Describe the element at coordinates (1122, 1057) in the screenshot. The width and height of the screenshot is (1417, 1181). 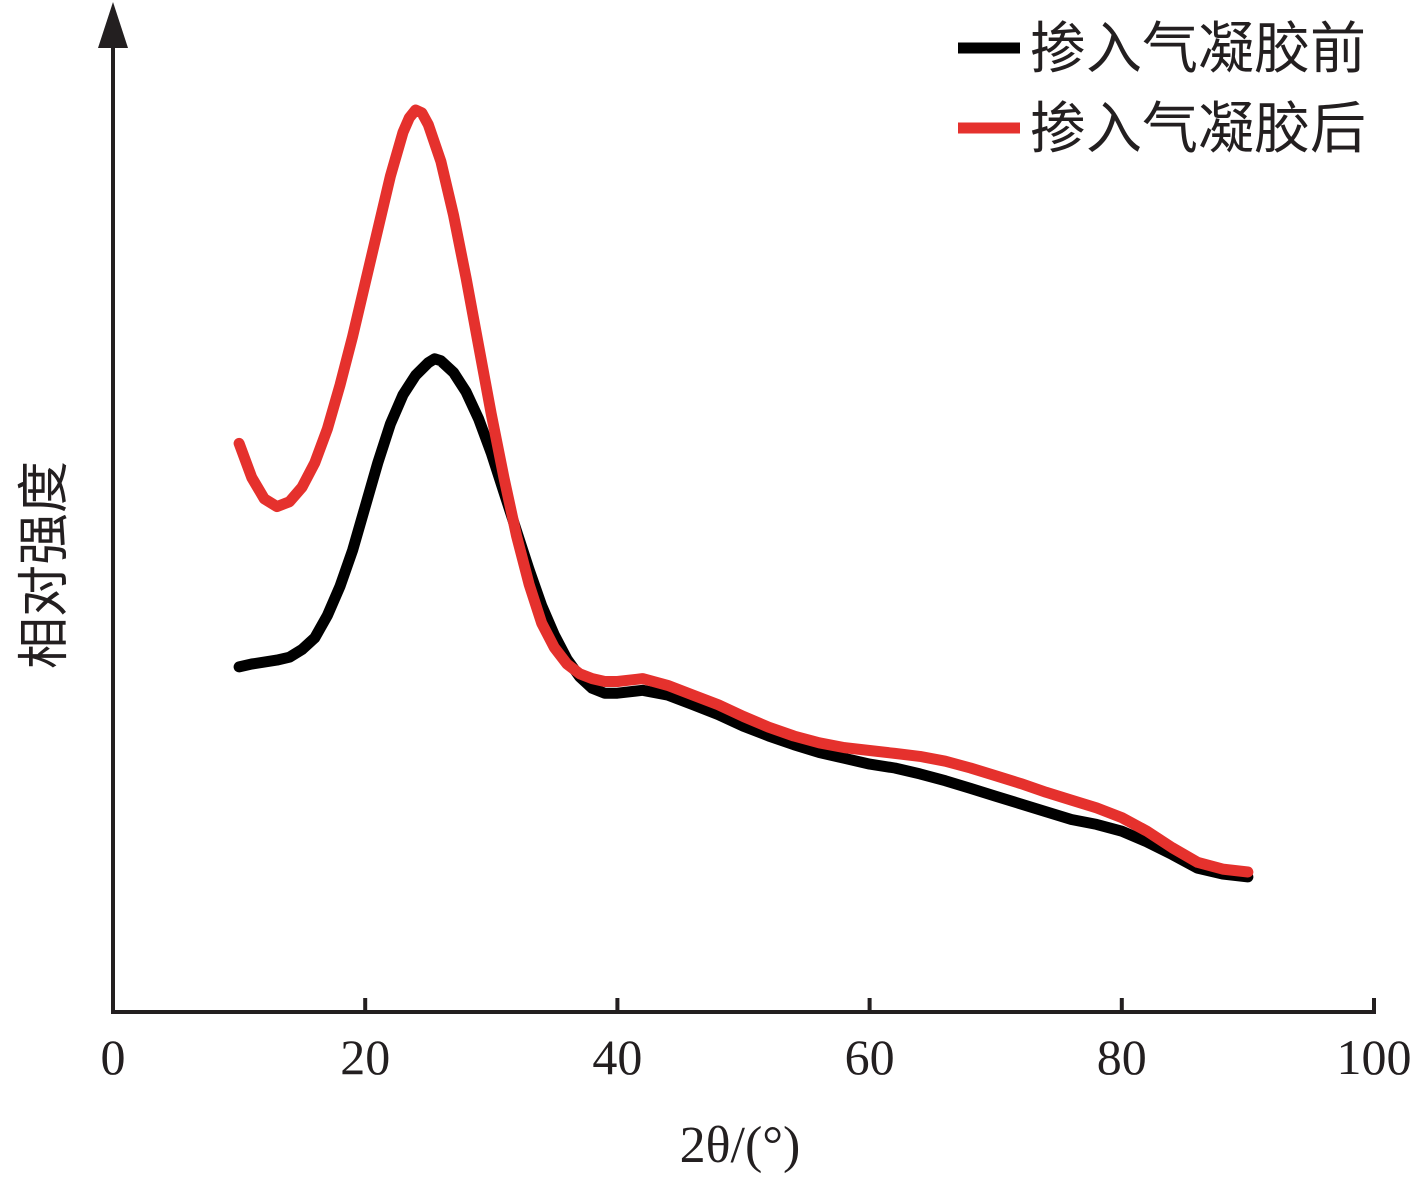
I see `x-tick-label: 80` at that location.